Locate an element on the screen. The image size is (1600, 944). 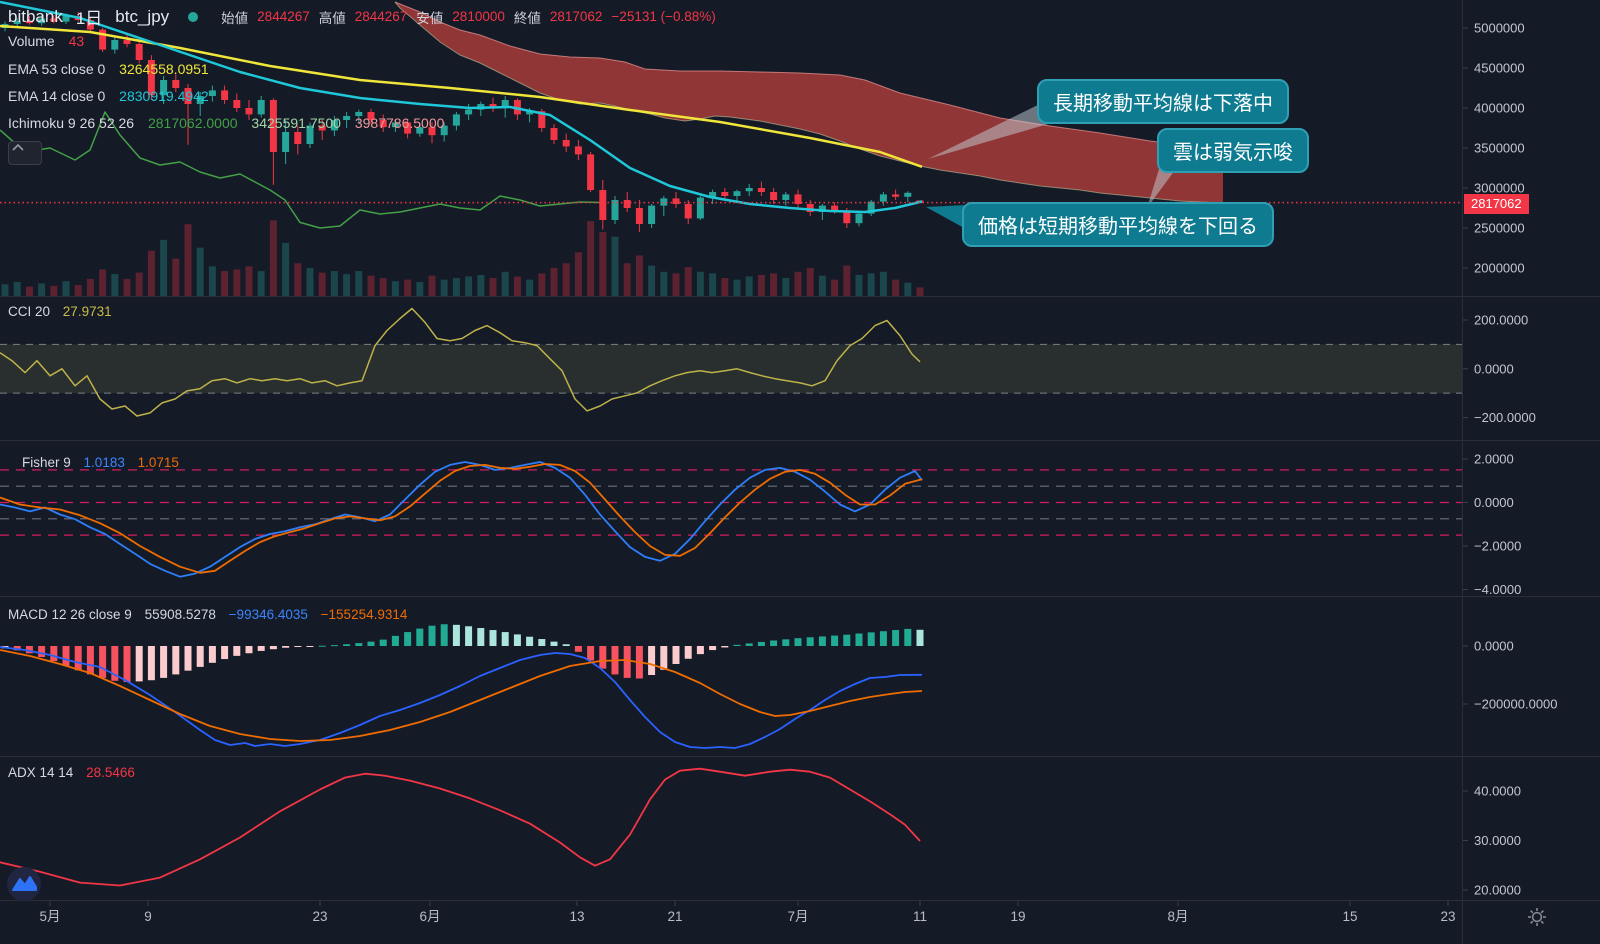
open-value: 2844267 is located at coordinates (283, 16).